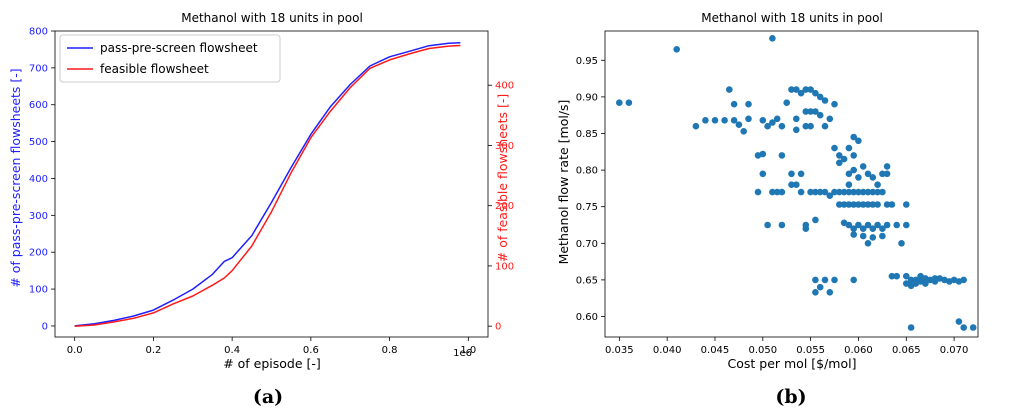 The height and width of the screenshot is (411, 1017). What do you see at coordinates (38, 253) in the screenshot?
I see `y-tick-label: 200` at bounding box center [38, 253].